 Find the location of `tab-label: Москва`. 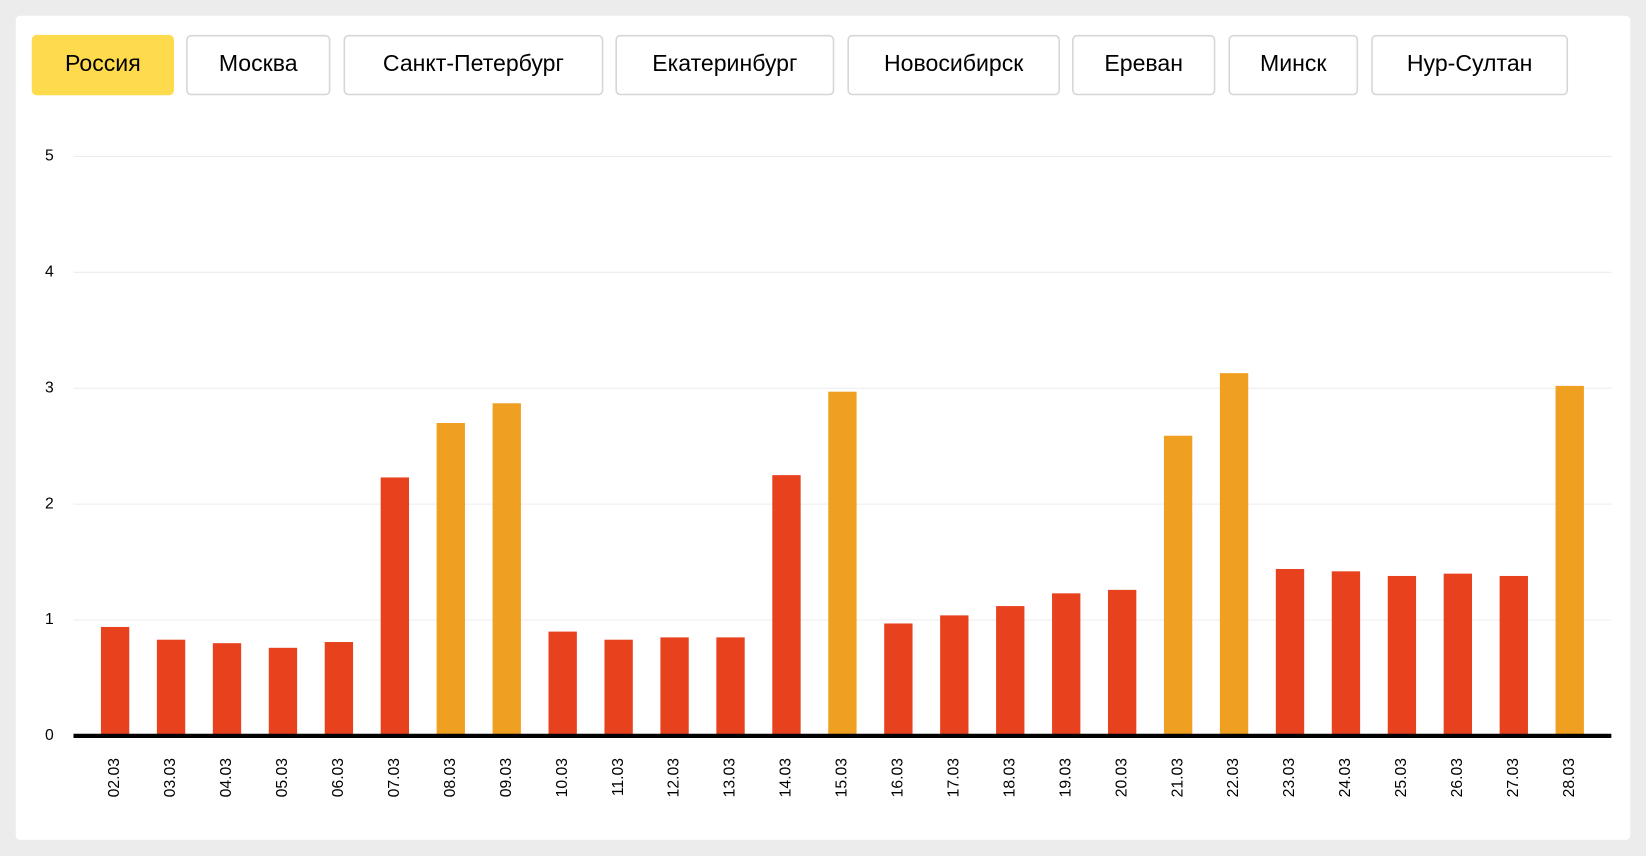

tab-label: Москва is located at coordinates (258, 63).